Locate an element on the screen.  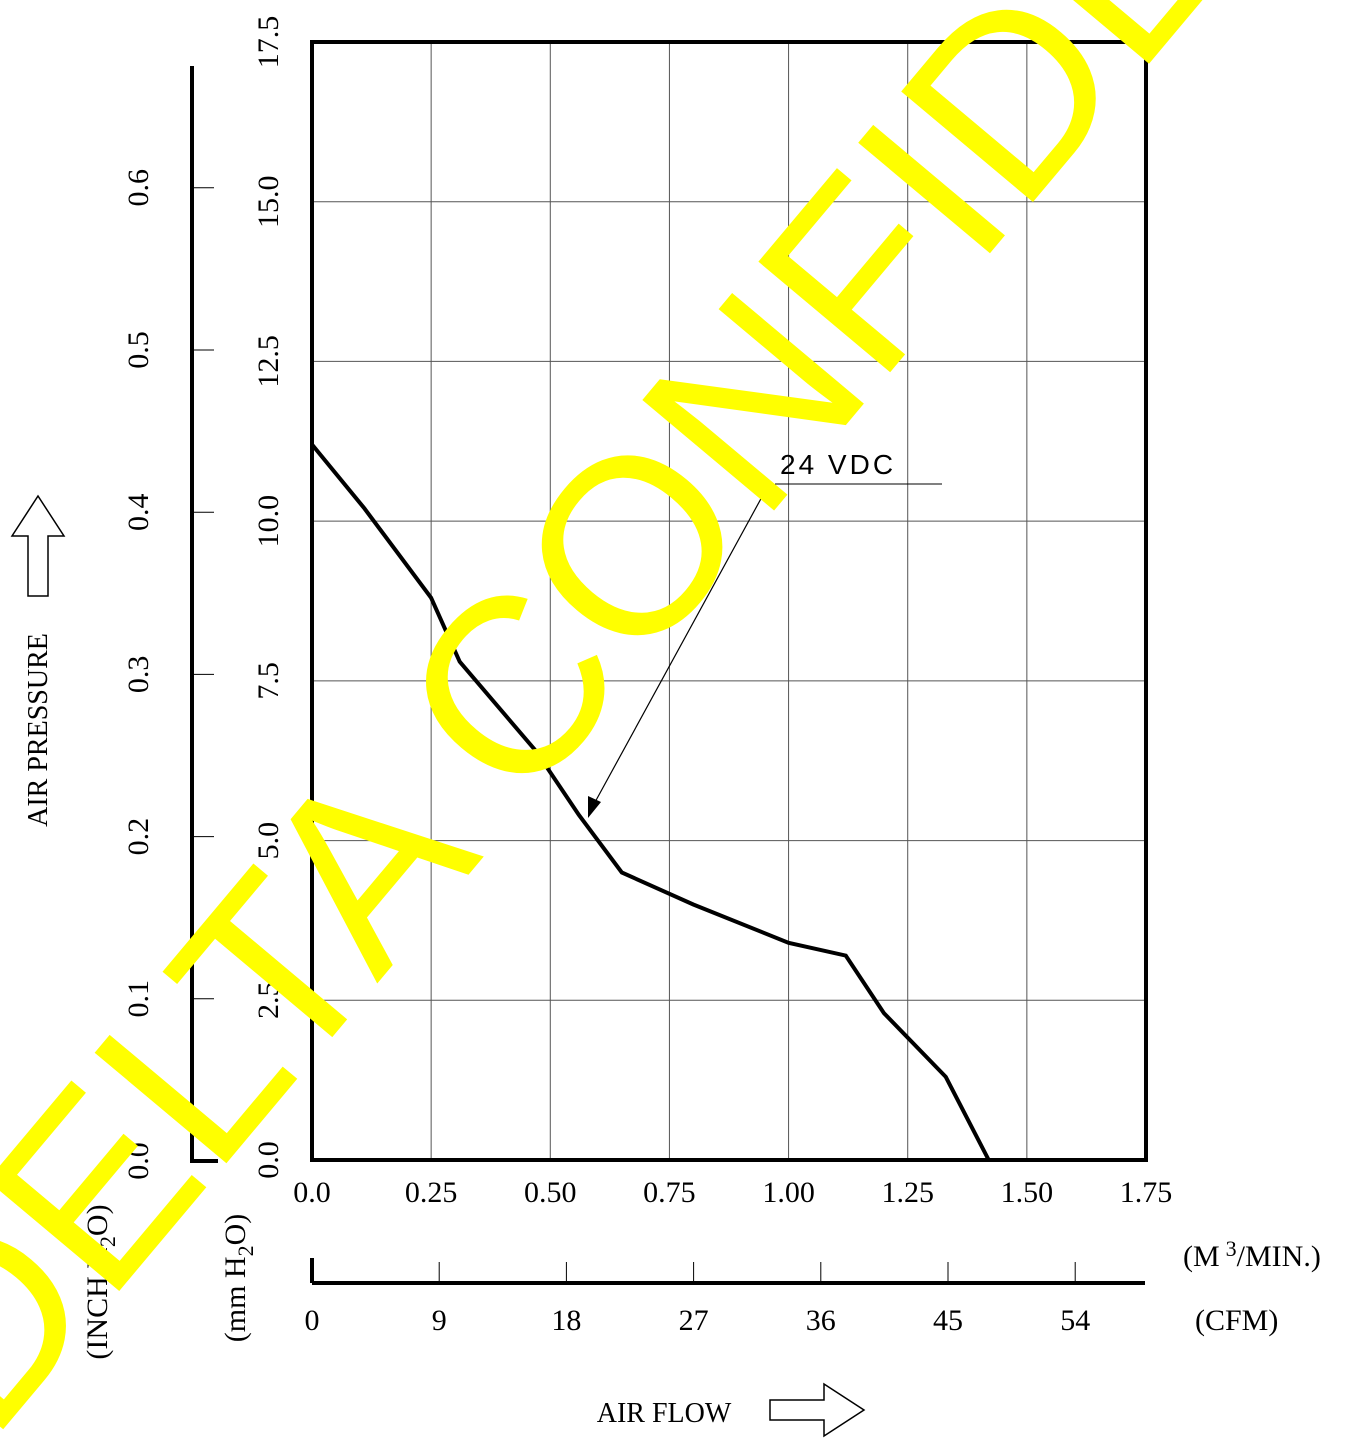
y-tick-label: 12.5 is located at coordinates (268, 361).